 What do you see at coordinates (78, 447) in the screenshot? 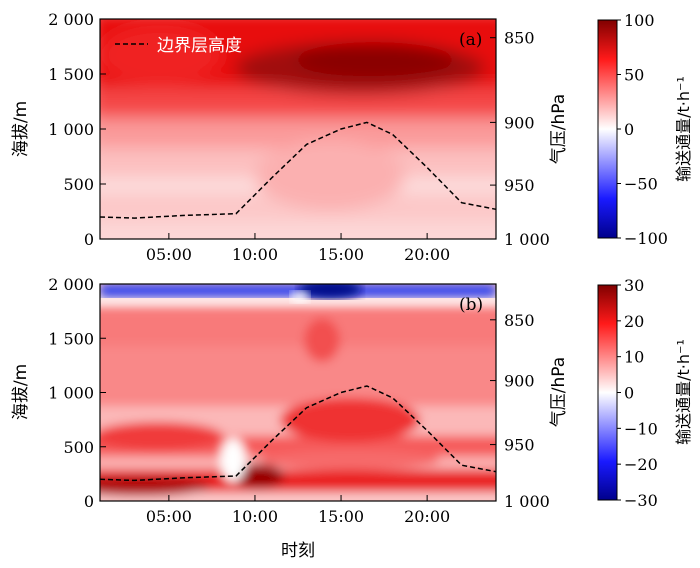
I see `y-tick-label-b: 500` at bounding box center [78, 447].